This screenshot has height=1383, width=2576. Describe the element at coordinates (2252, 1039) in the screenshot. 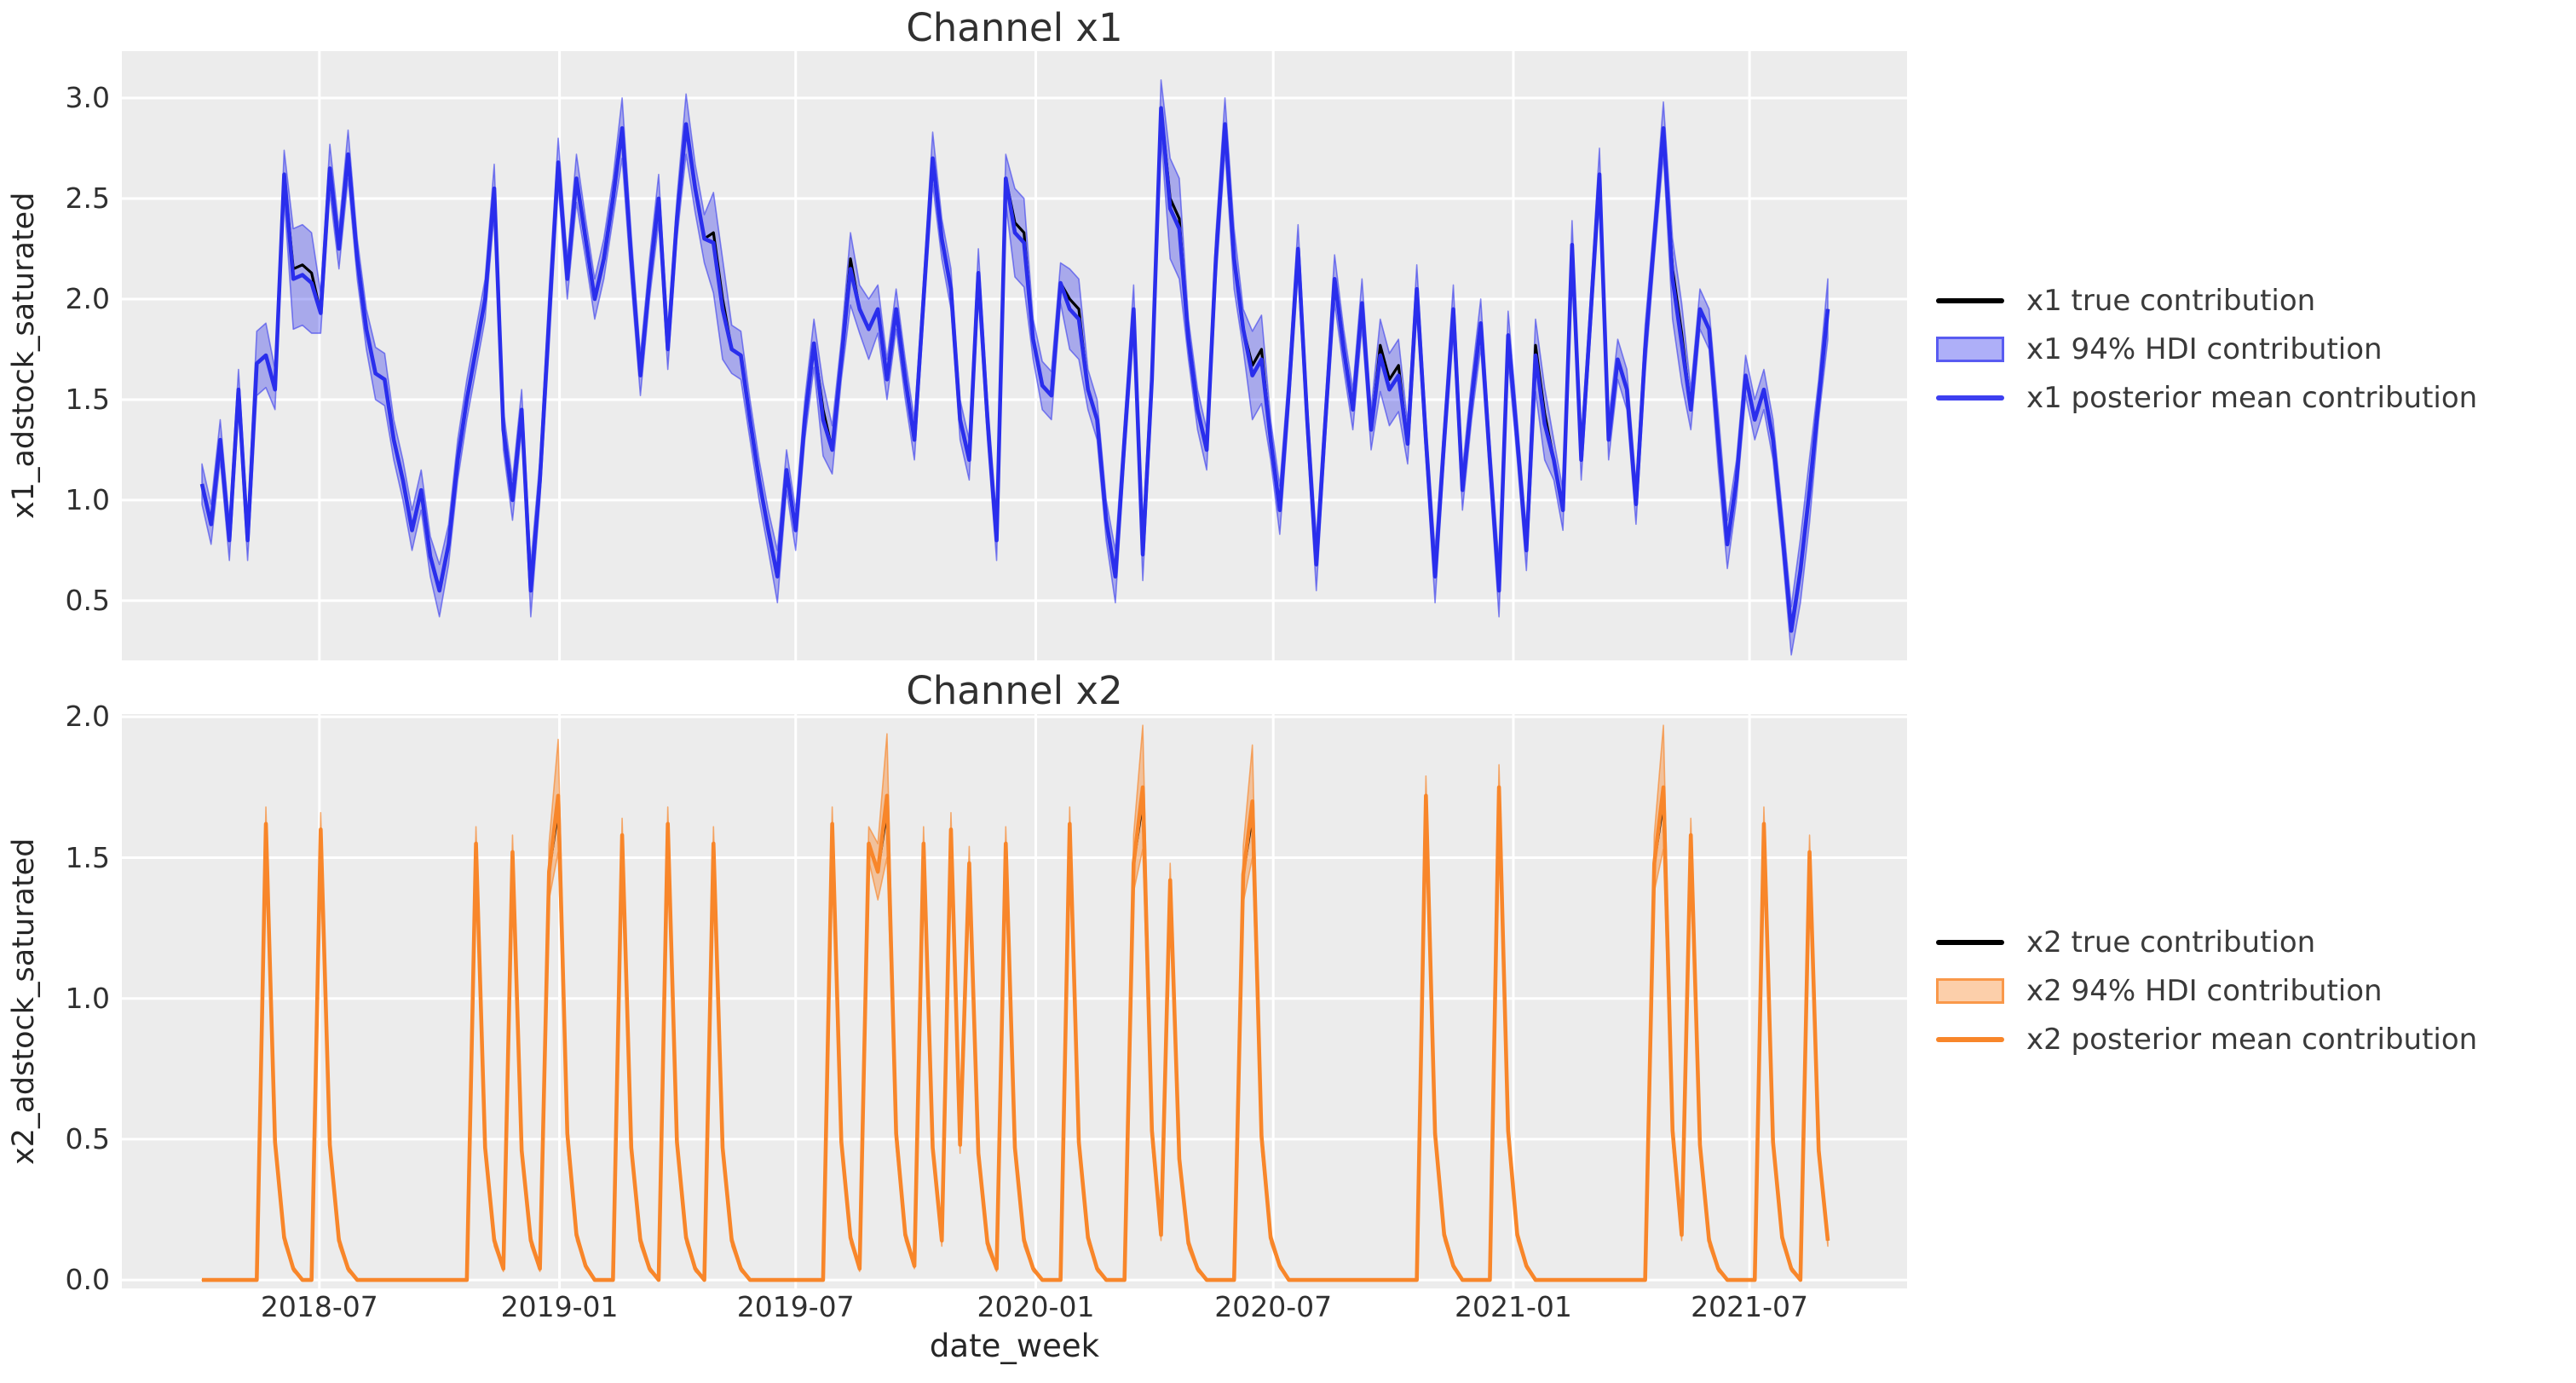

I see `legend-label: x2 posterior mean contribution` at that location.